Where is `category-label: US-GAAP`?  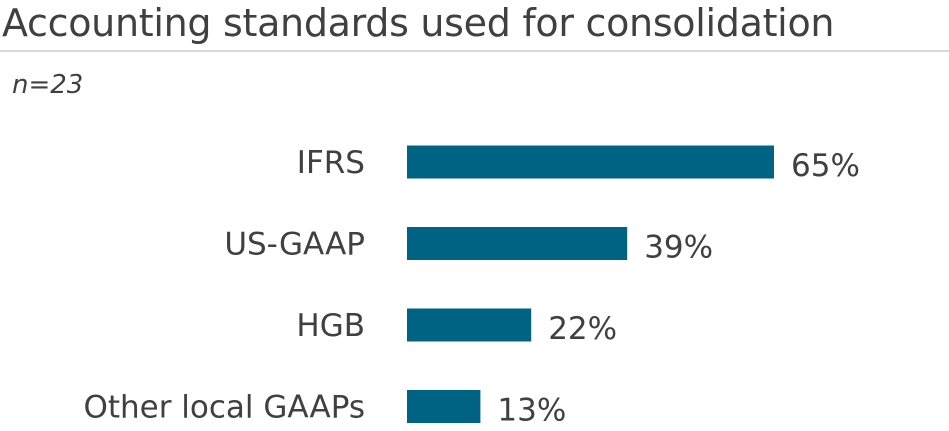 category-label: US-GAAP is located at coordinates (294, 245).